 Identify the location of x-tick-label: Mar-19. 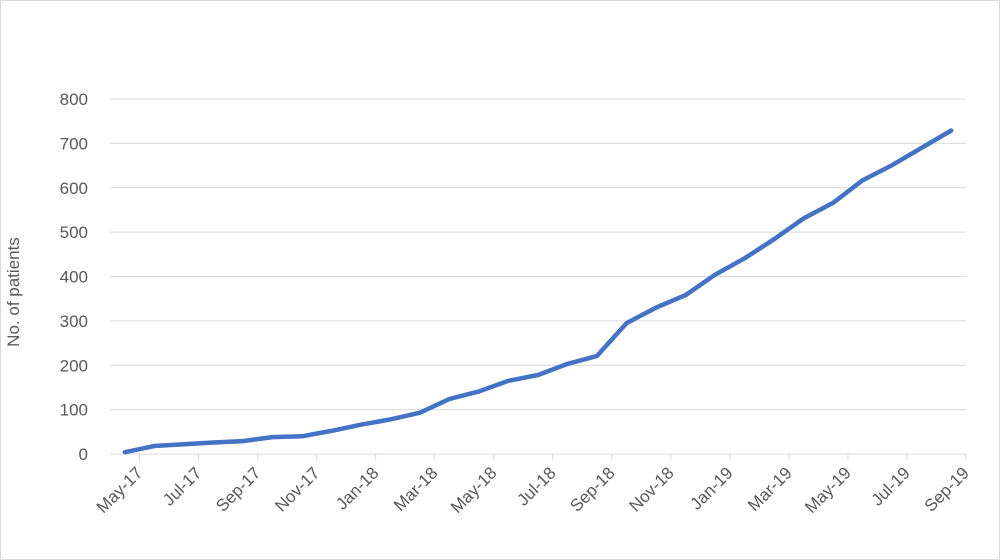
(770, 489).